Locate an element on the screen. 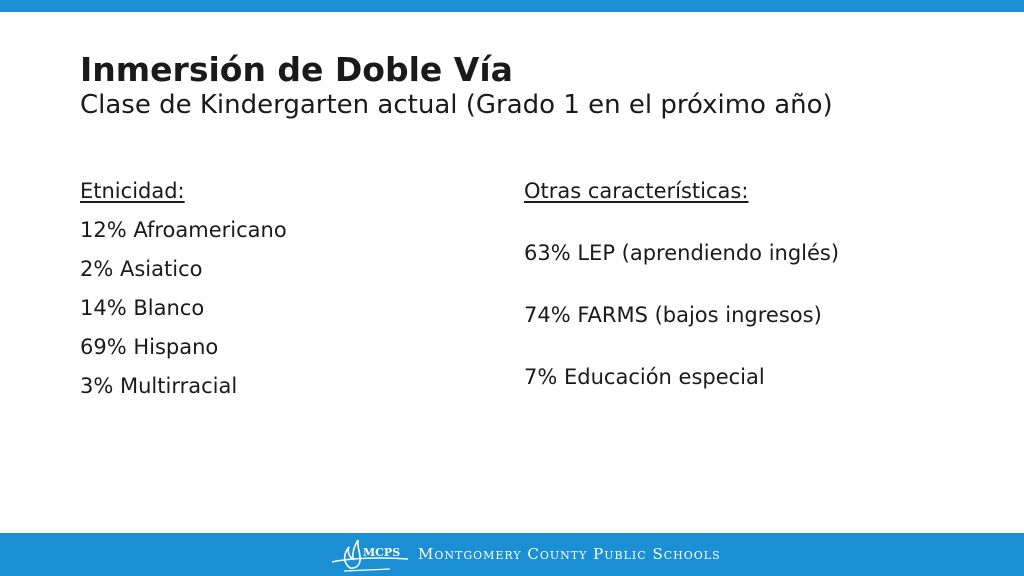 Image resolution: width=1024 pixels, height=576 pixels. mcps-logo: MCPS is located at coordinates (370, 555).